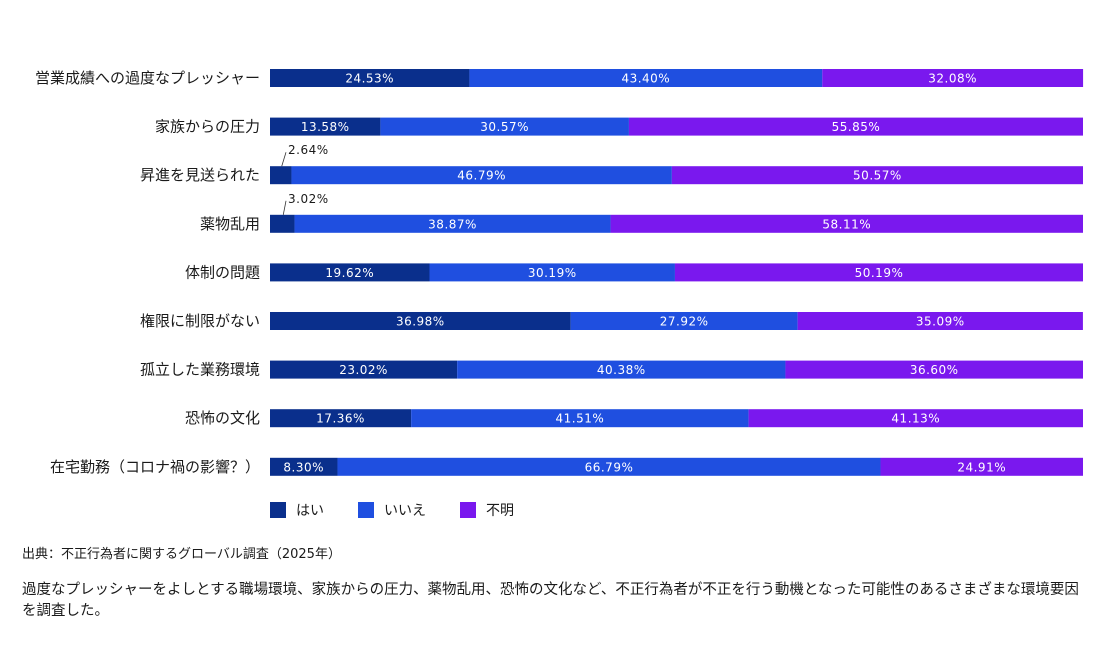 This screenshot has width=1114, height=647. What do you see at coordinates (222, 272) in the screenshot?
I see `category-label: 体制の問題` at bounding box center [222, 272].